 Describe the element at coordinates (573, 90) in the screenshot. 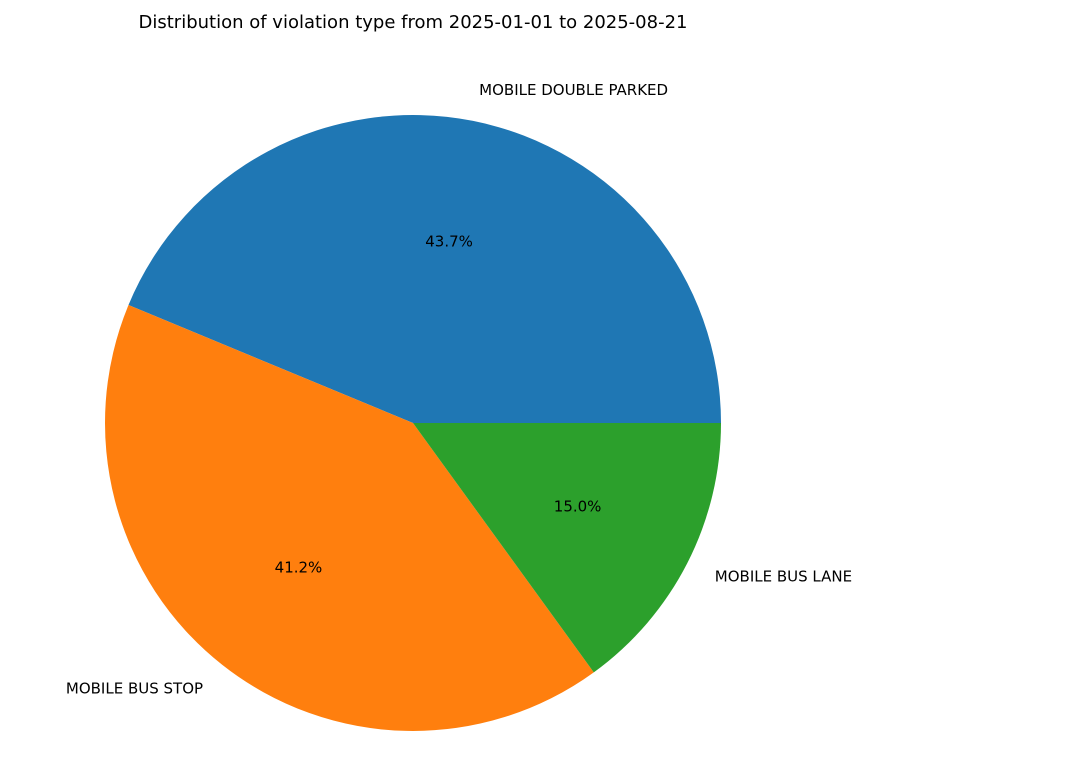

I see `pie-category-label-mobile-double-parked: MOBILE DOUBLE PARKED` at that location.